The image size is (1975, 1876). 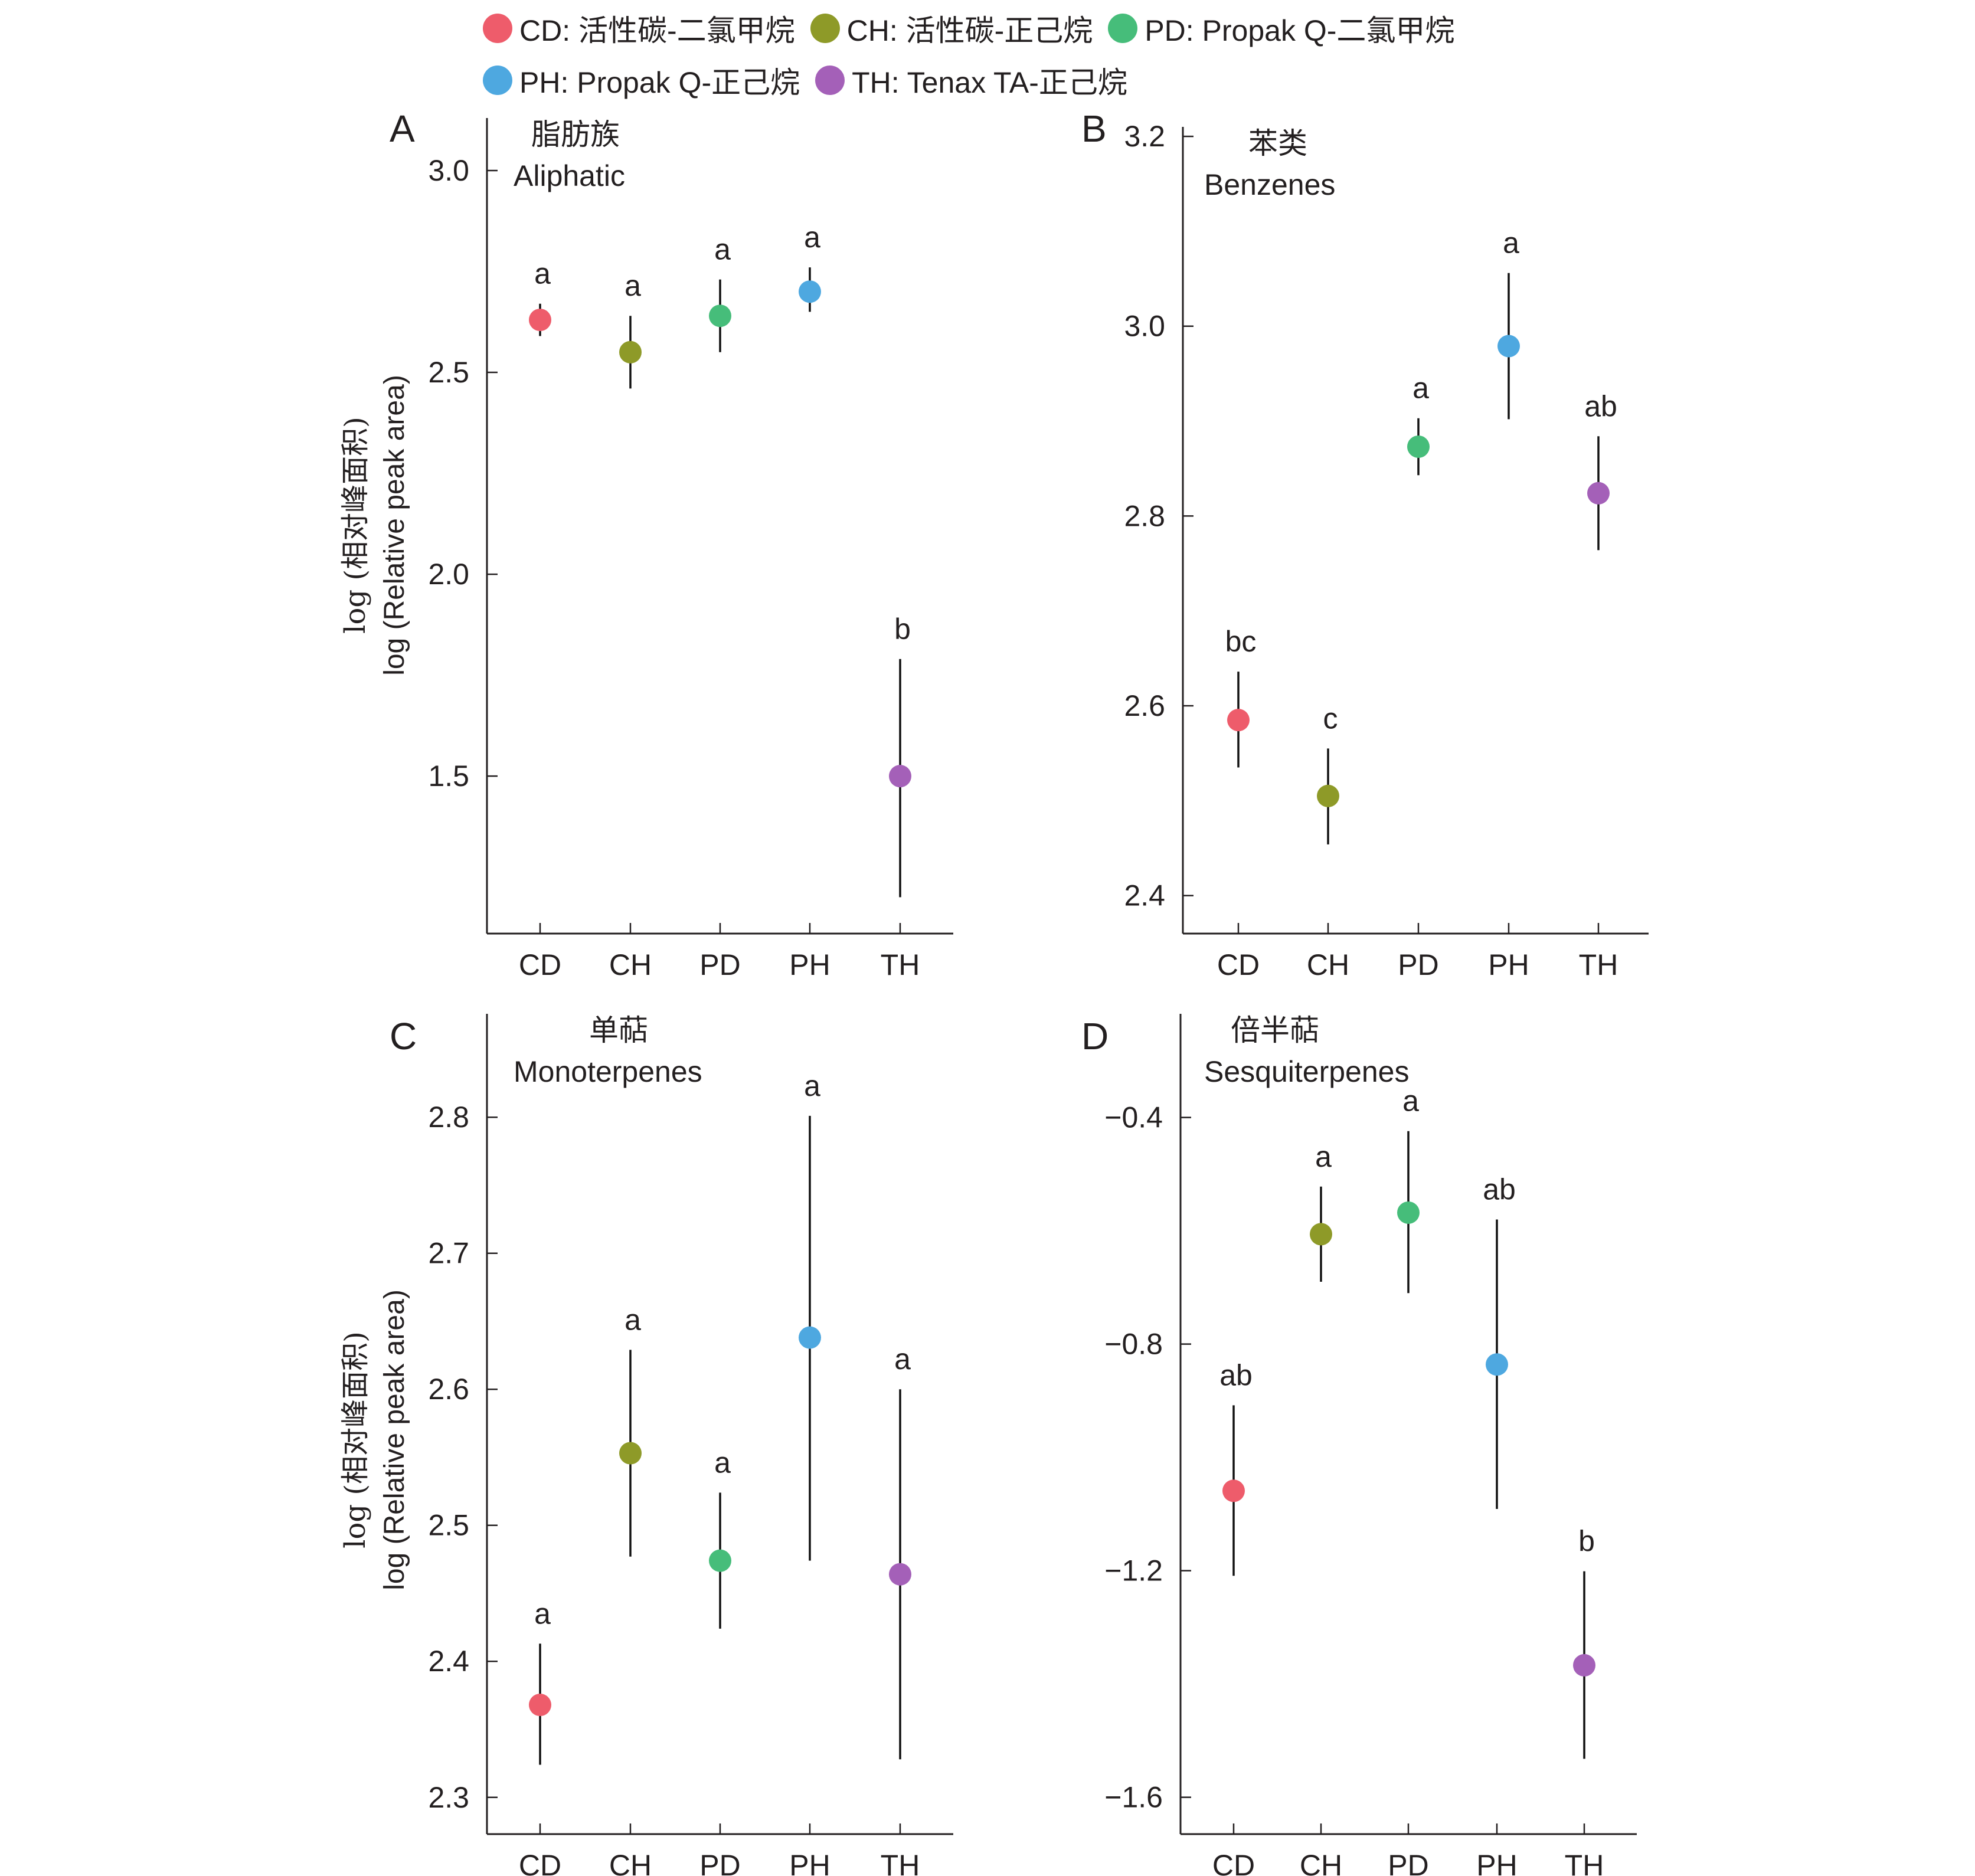 I want to click on significance-label-cd: ab, so click(x=1236, y=1375).